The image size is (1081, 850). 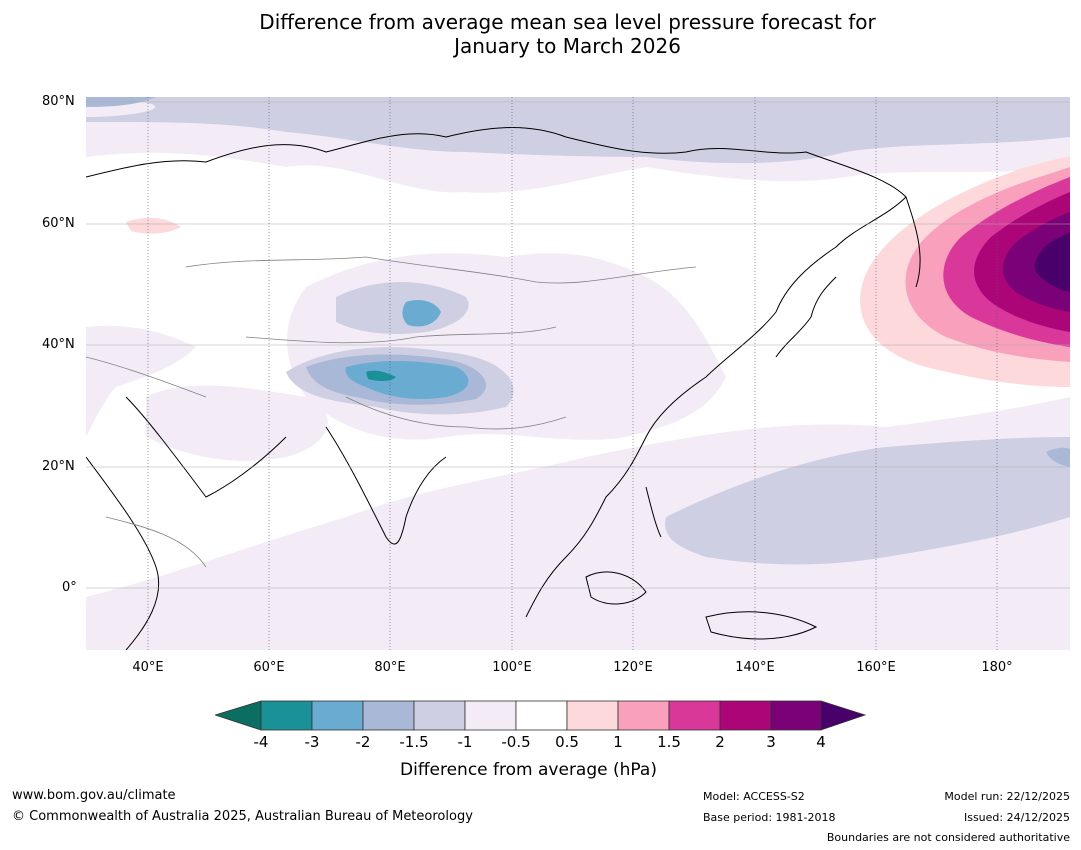 What do you see at coordinates (156, 542) in the screenshot?
I see `boundary-e` at bounding box center [156, 542].